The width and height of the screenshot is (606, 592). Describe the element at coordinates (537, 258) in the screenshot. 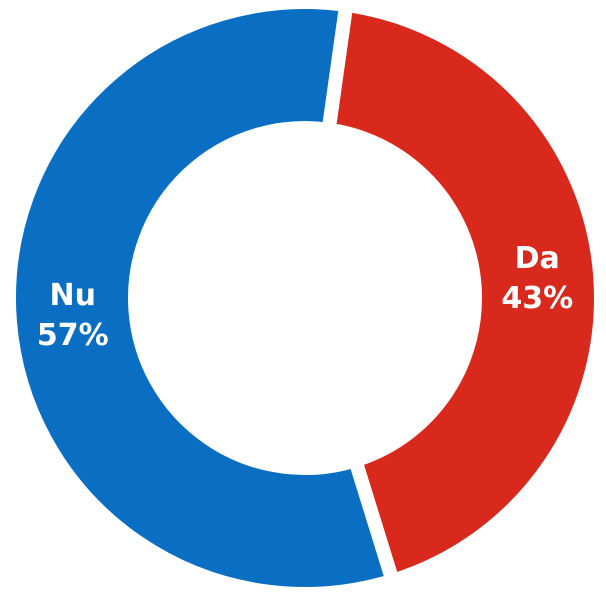

I see `slice-label: Da` at that location.